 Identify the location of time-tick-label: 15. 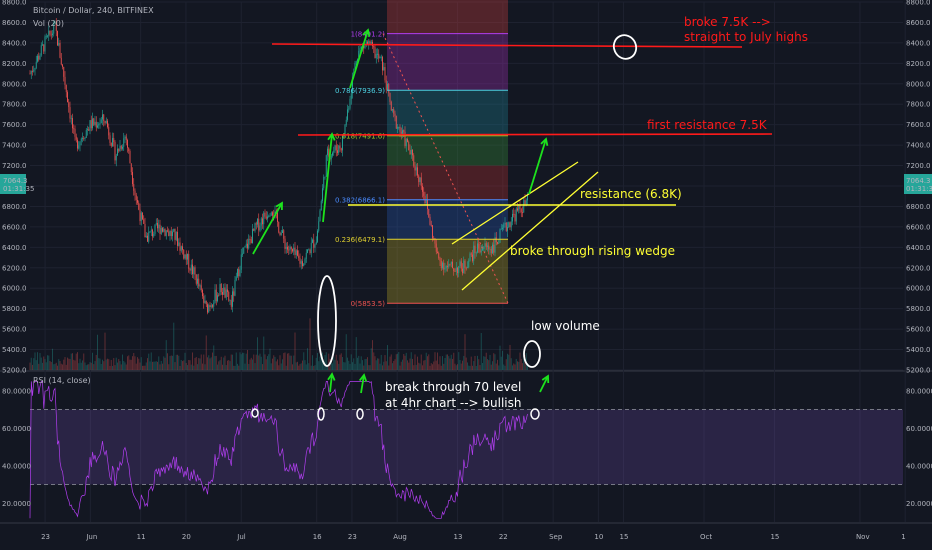
(774, 537).